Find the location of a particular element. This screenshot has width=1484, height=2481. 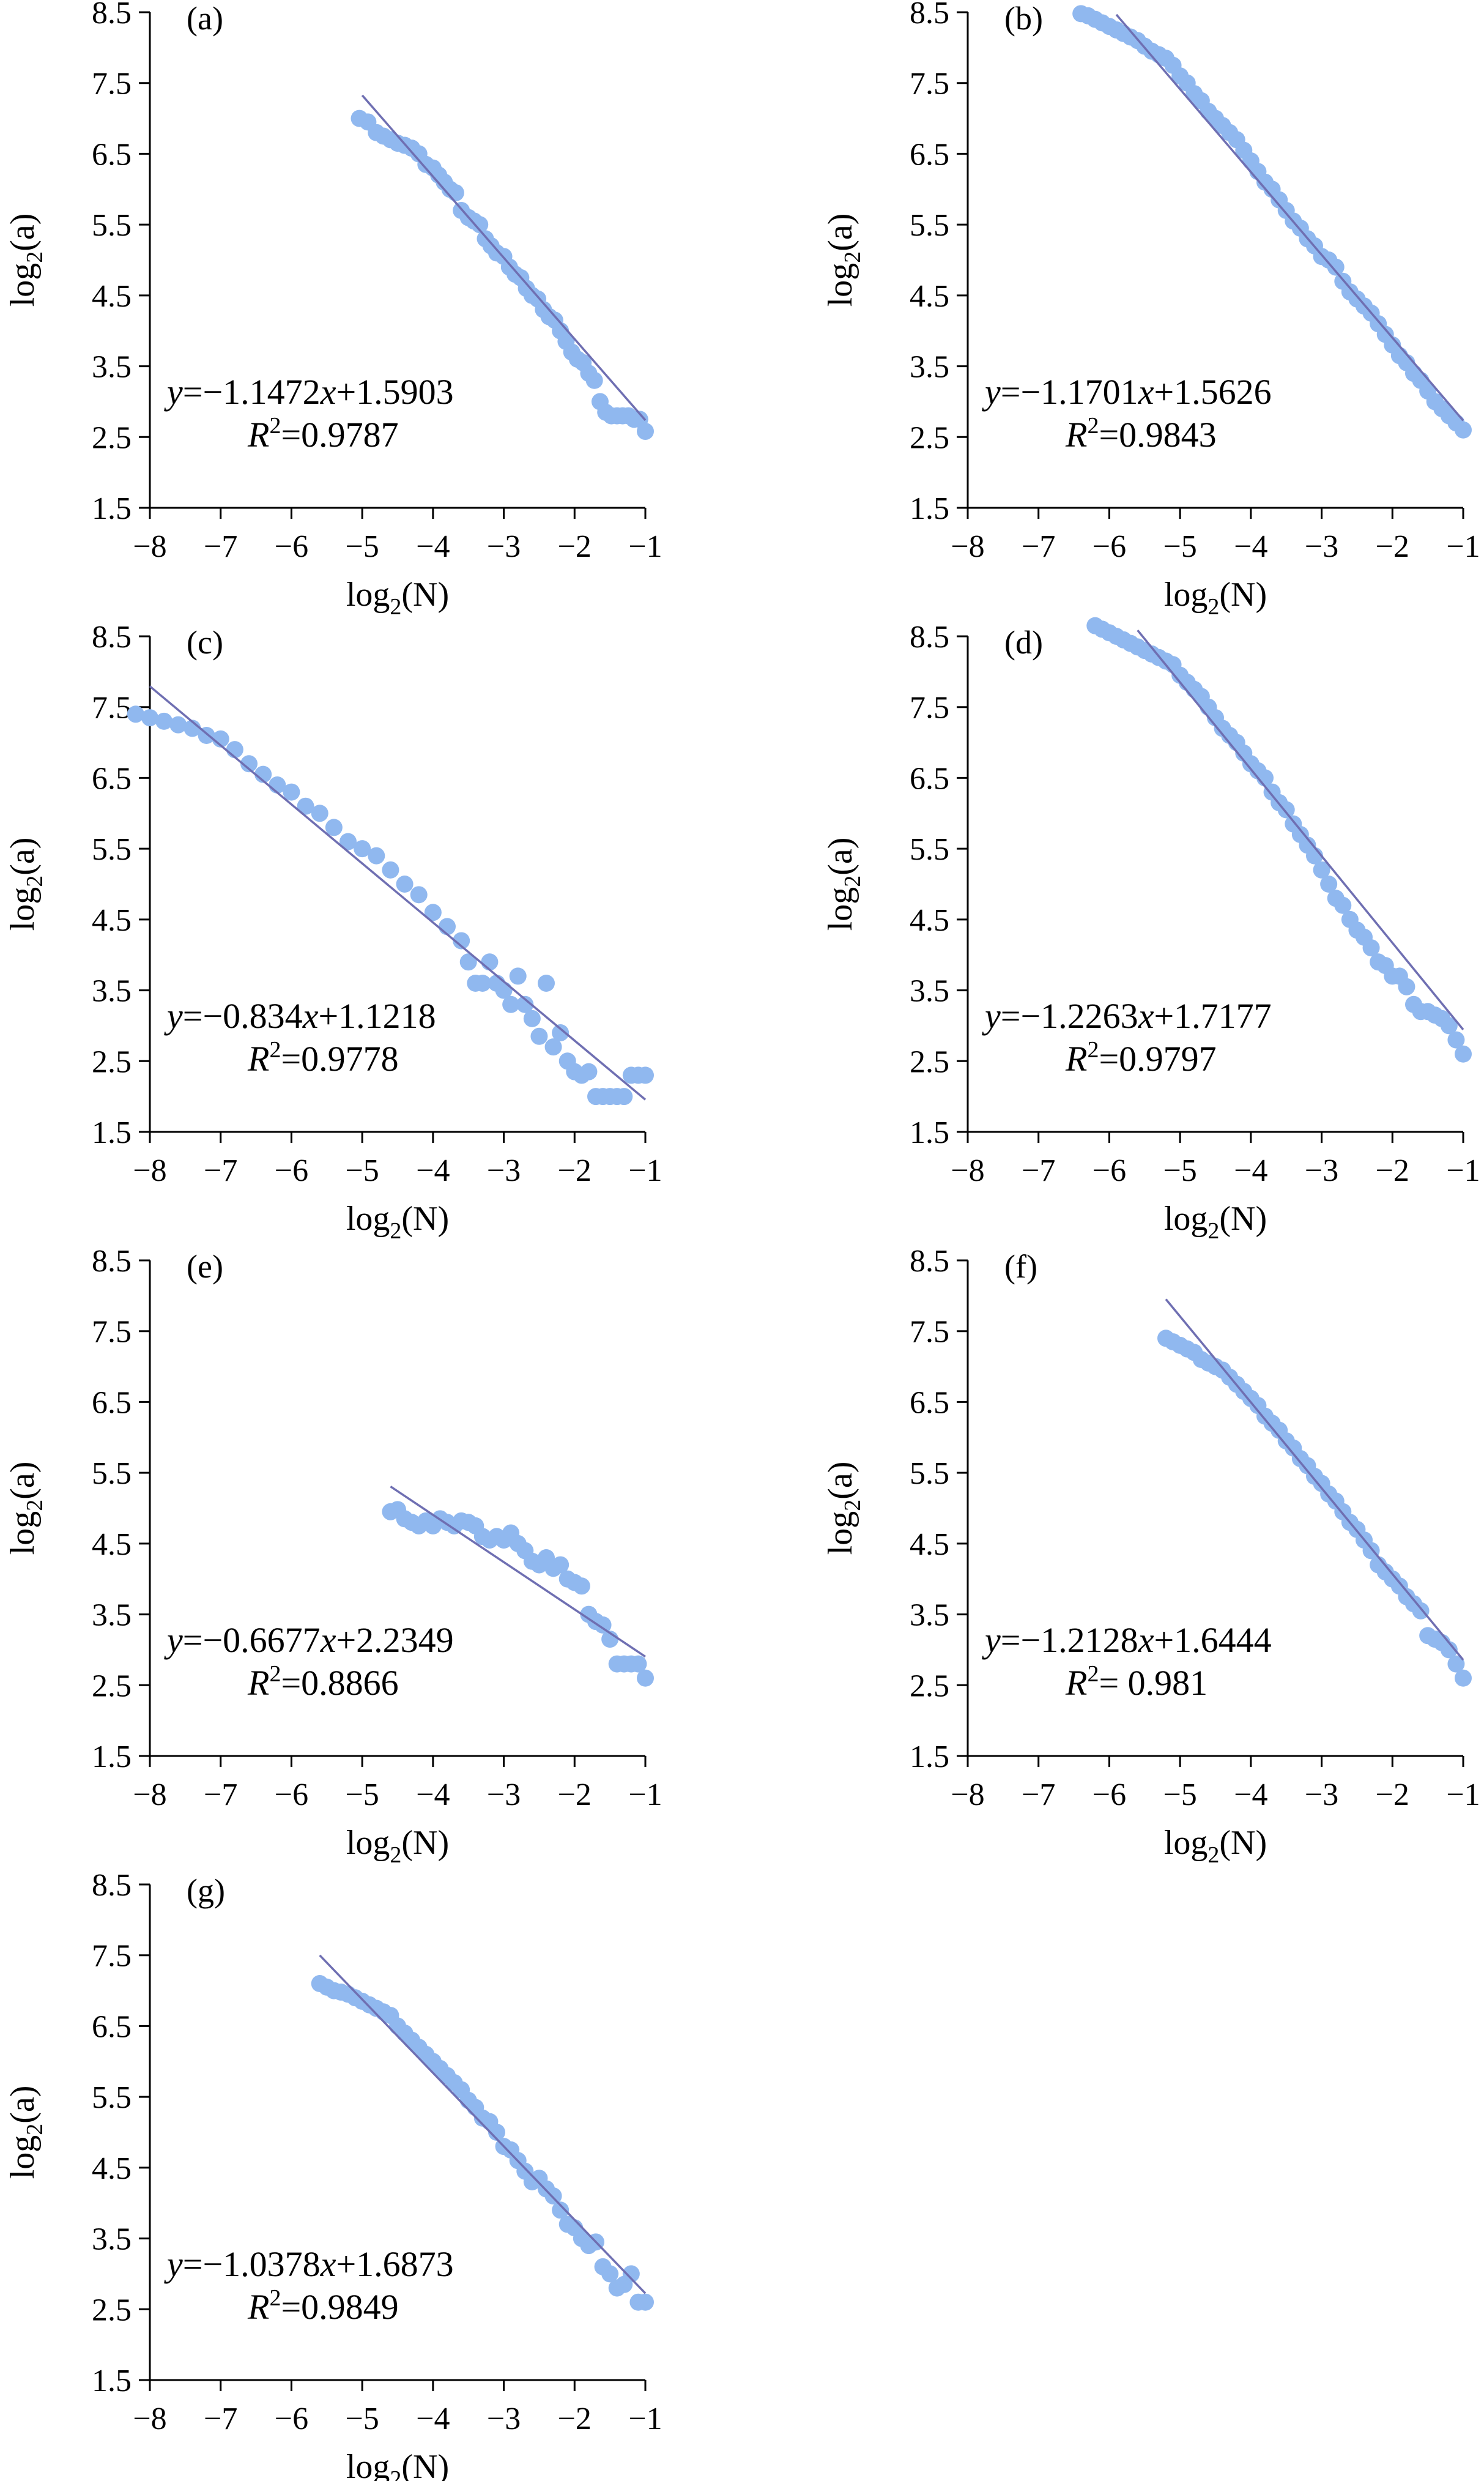

panel-label: (g) is located at coordinates (206, 1891).